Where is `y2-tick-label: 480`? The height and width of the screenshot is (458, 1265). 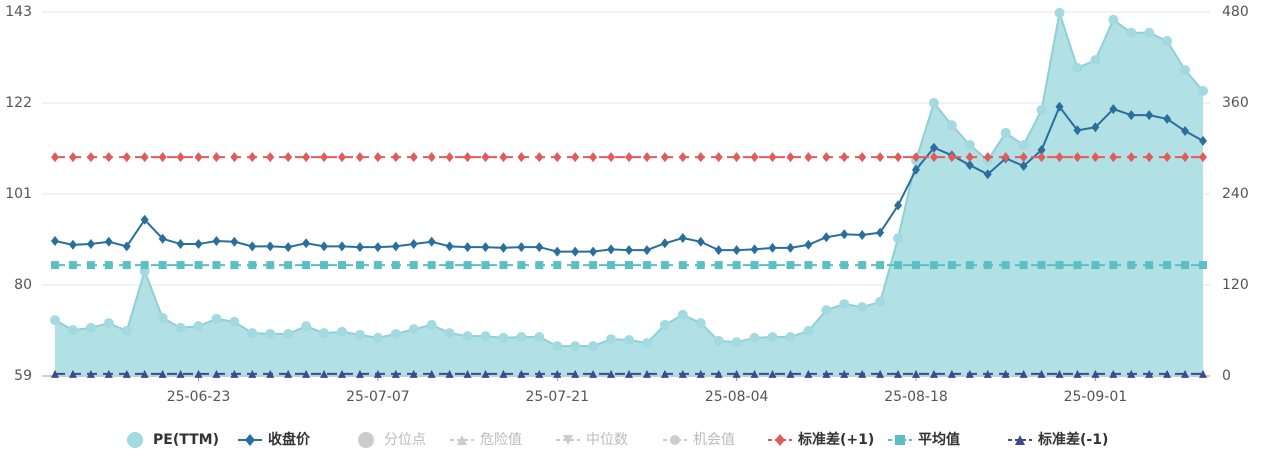 y2-tick-label: 480 is located at coordinates (1235, 12).